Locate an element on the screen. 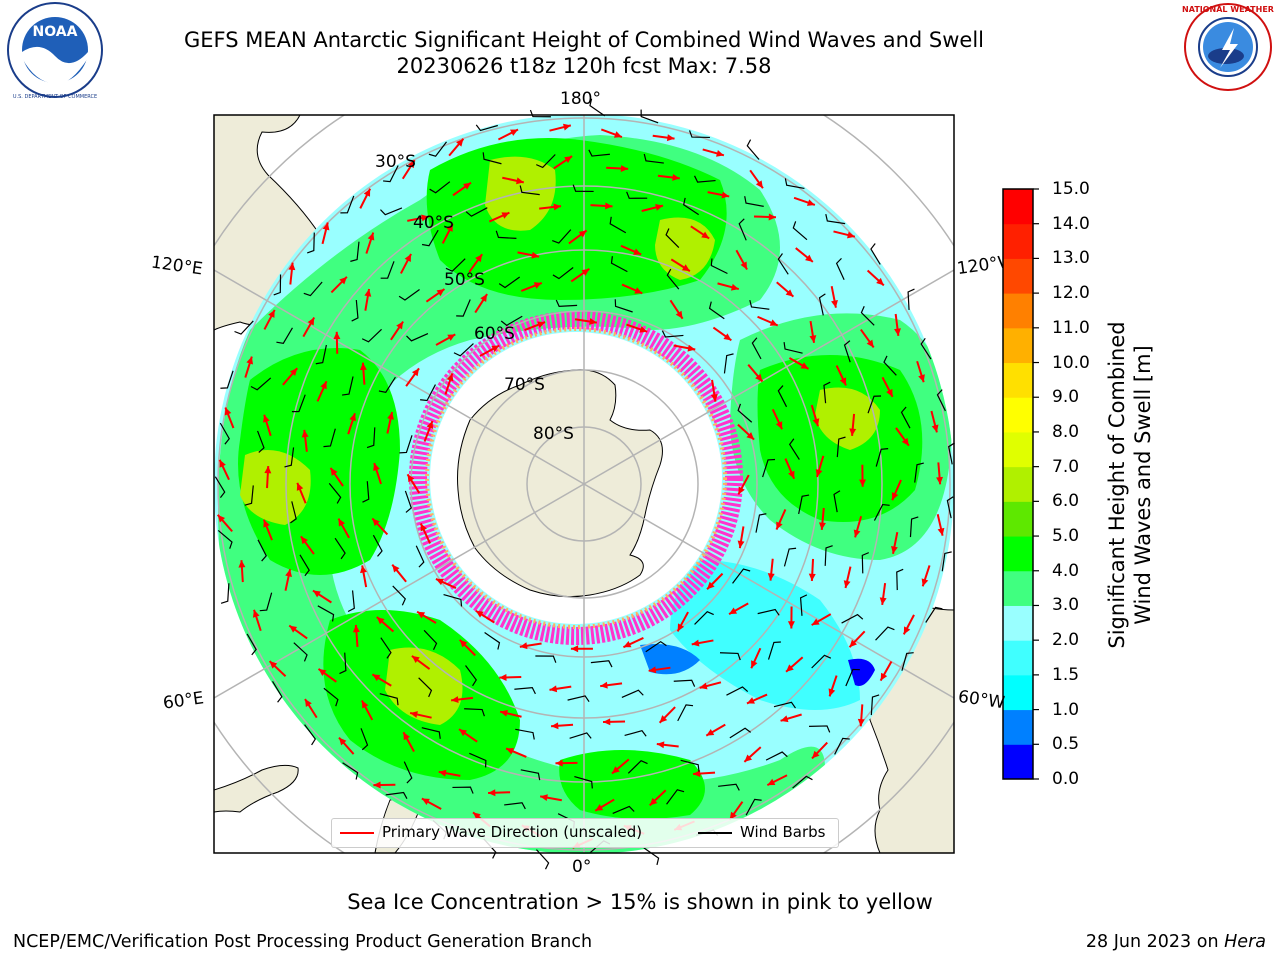 Image resolution: width=1280 pixels, height=960 pixels. colorbar-tick-label: 1.5 is located at coordinates (1066, 674).